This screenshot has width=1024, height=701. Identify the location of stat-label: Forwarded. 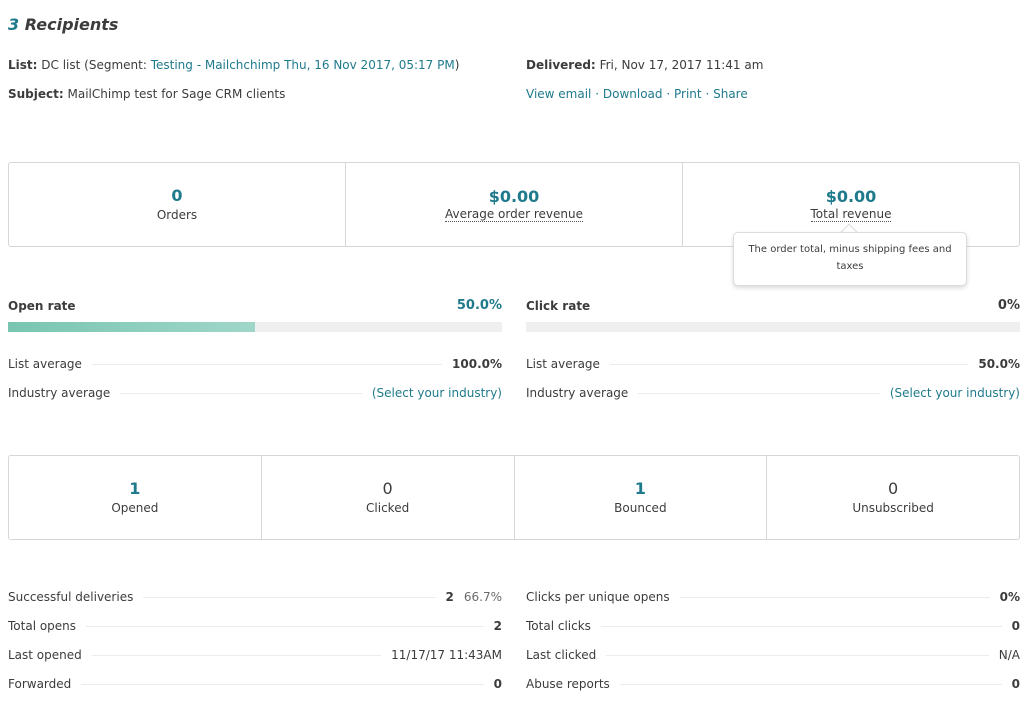
(40, 684).